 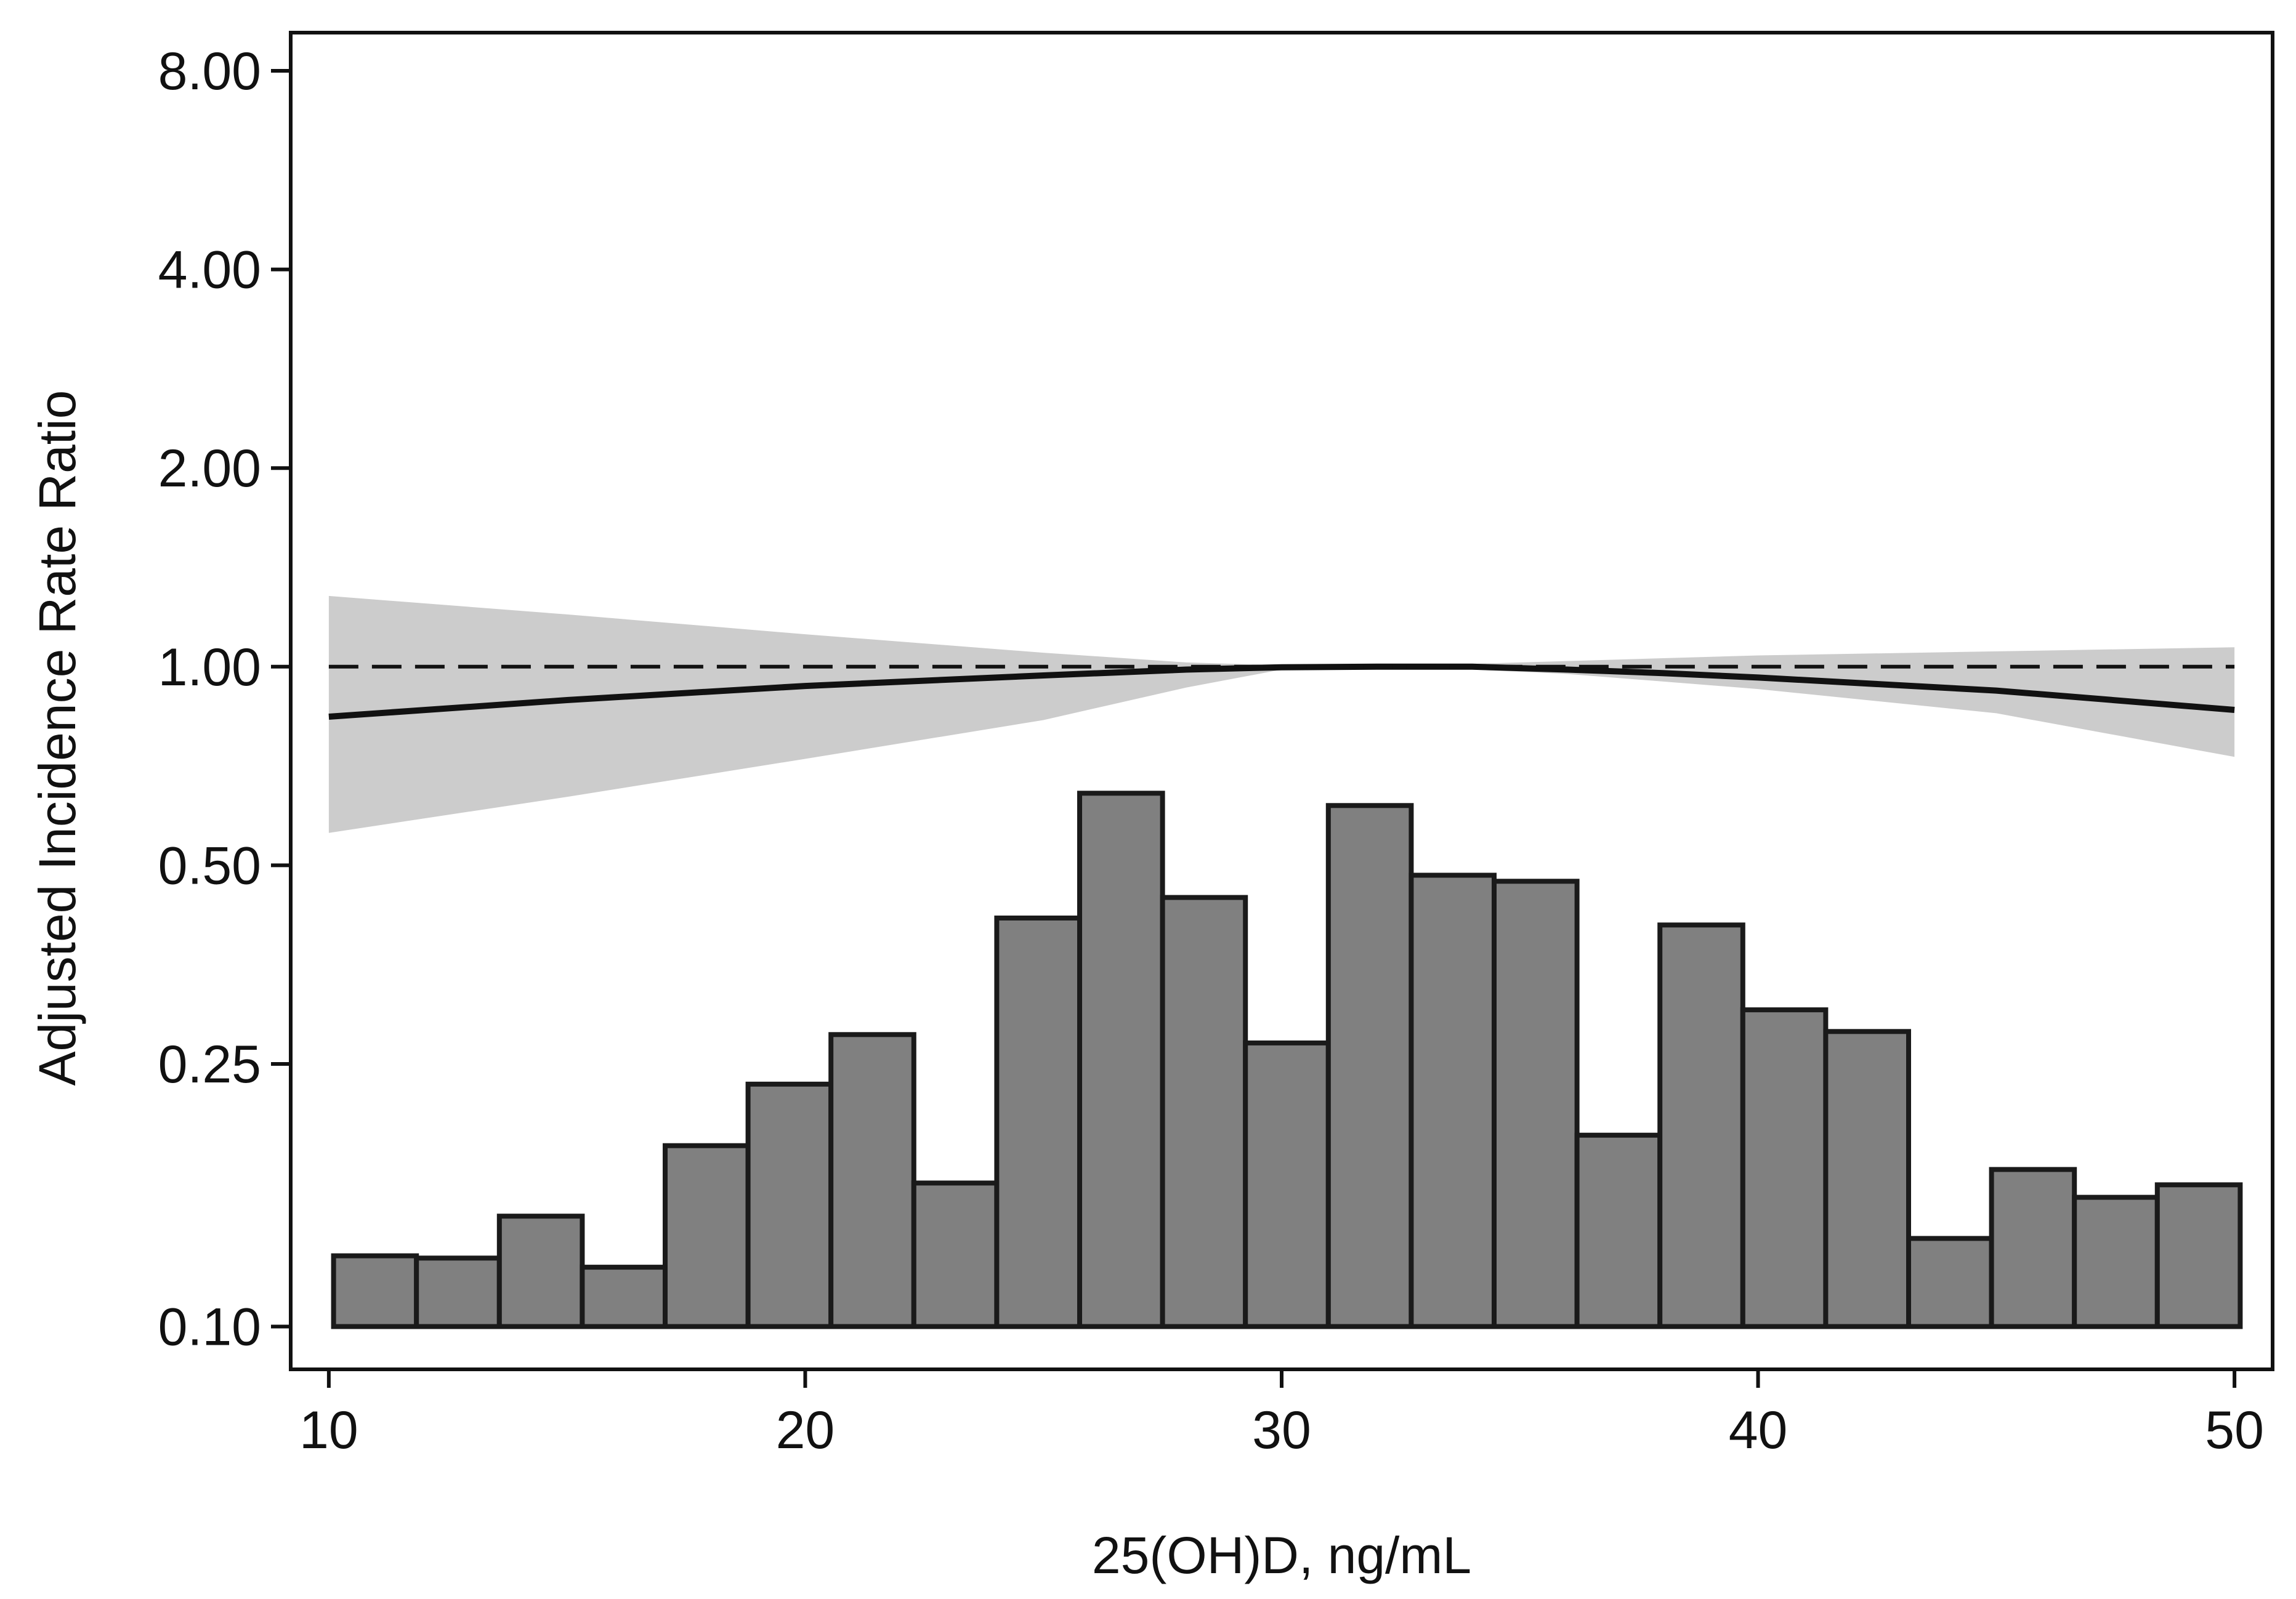 I want to click on y-tick-label: 2.00, so click(x=209, y=468).